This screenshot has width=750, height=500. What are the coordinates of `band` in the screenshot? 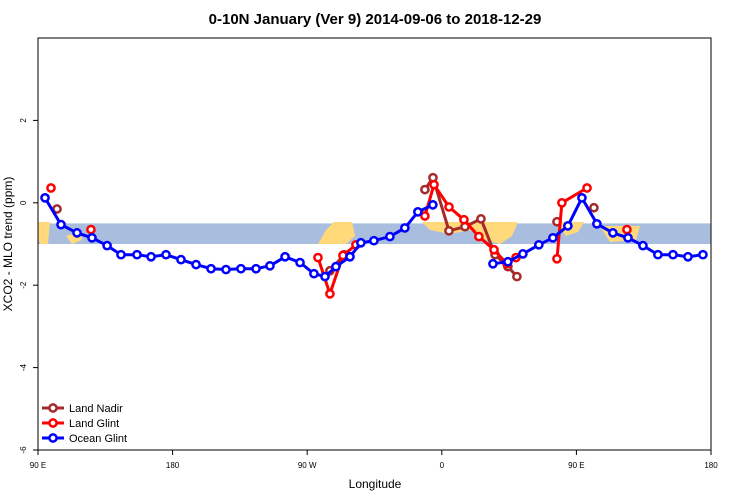 It's located at (374, 233).